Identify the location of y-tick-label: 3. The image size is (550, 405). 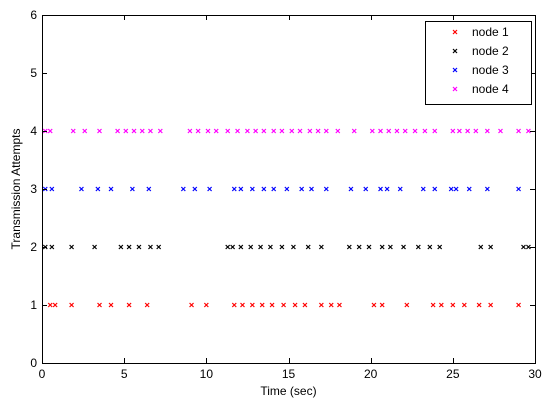
(33, 189).